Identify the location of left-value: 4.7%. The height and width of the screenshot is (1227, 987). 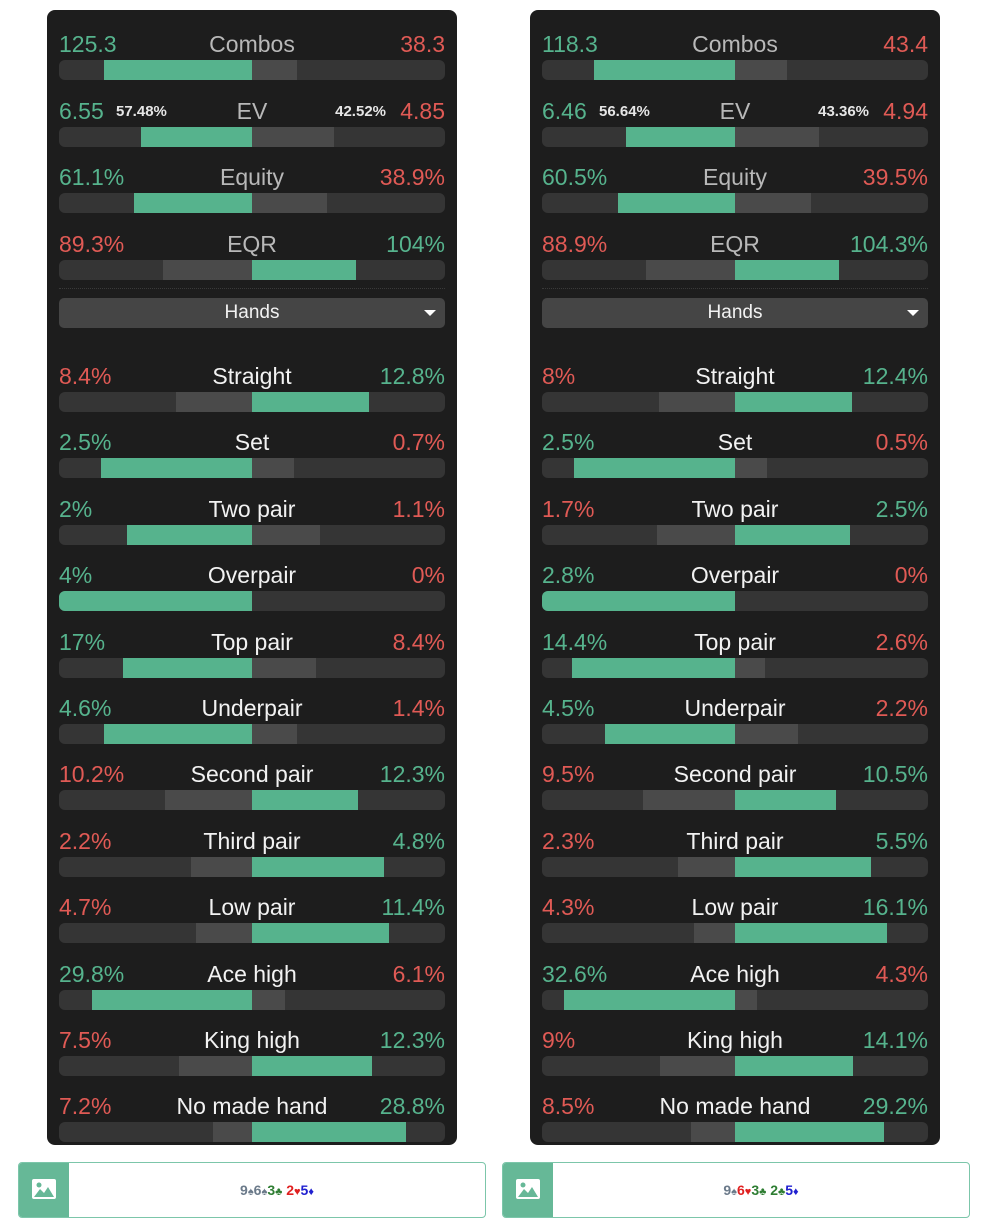
(85, 907).